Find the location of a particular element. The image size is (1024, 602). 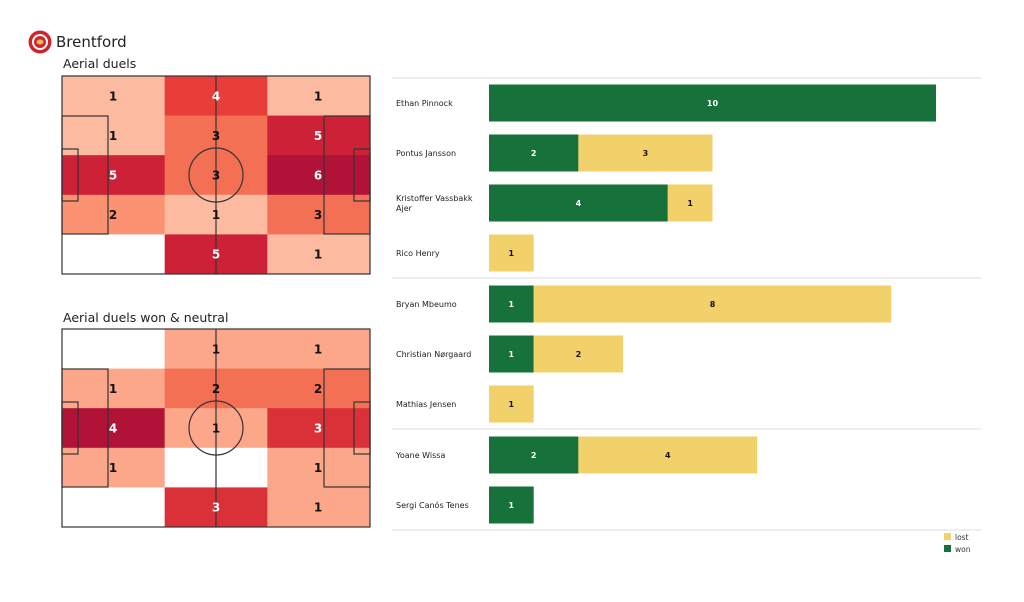

bar-lost-label: 2 is located at coordinates (579, 354).